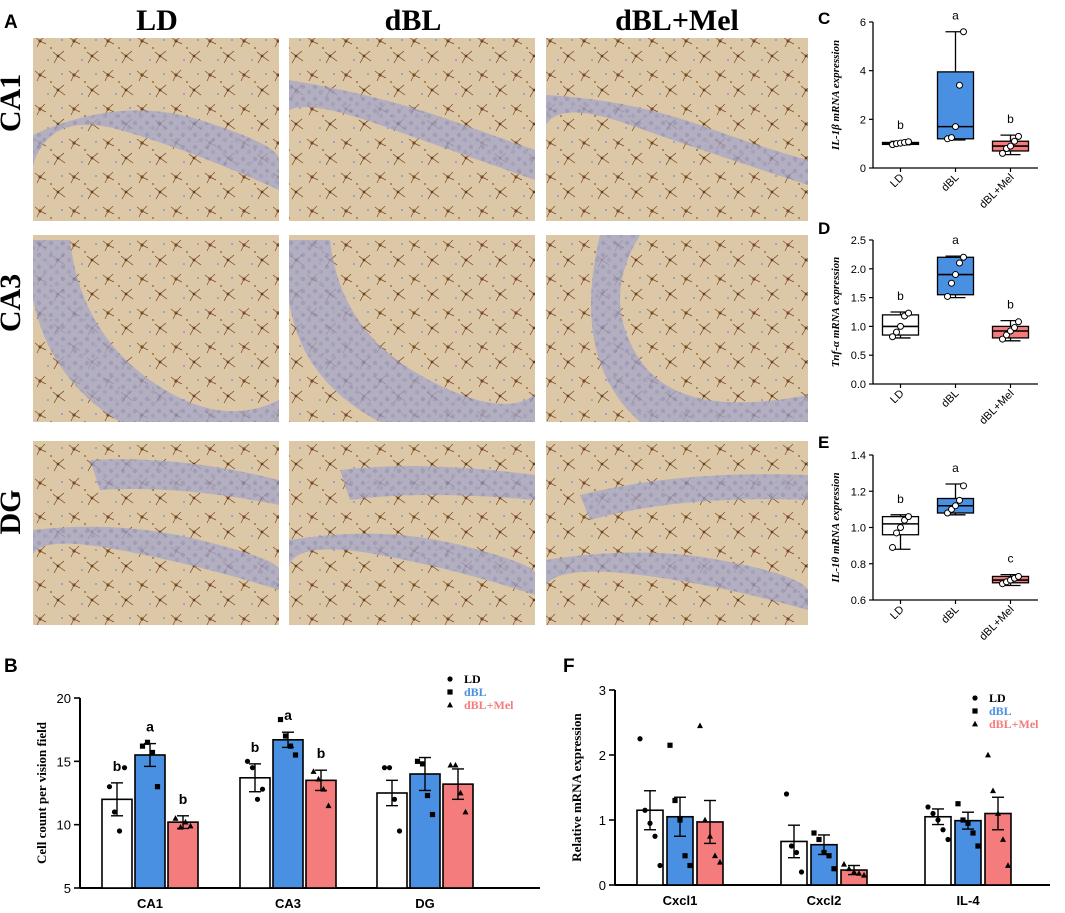 Image resolution: width=1065 pixels, height=913 pixels. What do you see at coordinates (824, 228) in the screenshot?
I see `panel-d-letter: D` at bounding box center [824, 228].